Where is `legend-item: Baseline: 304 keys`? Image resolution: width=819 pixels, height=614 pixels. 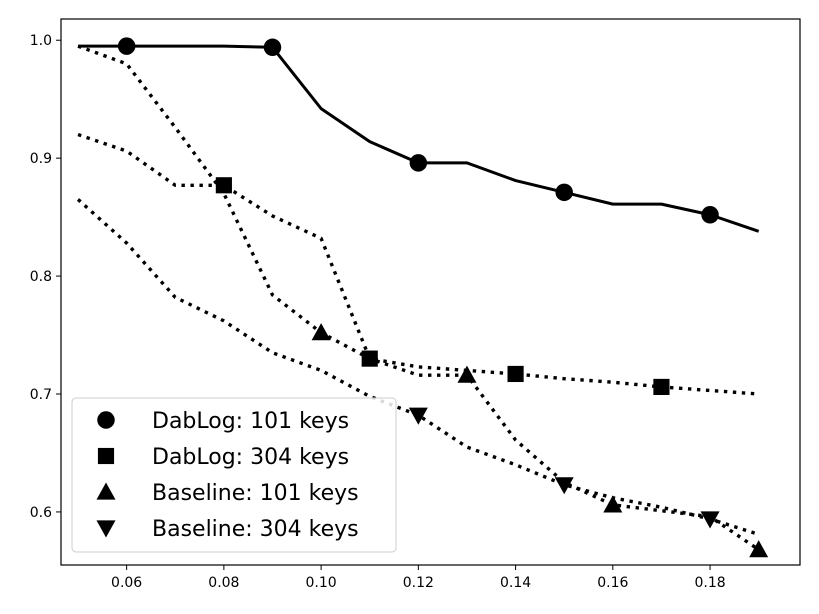 legend-item: Baseline: 304 keys is located at coordinates (227, 529).